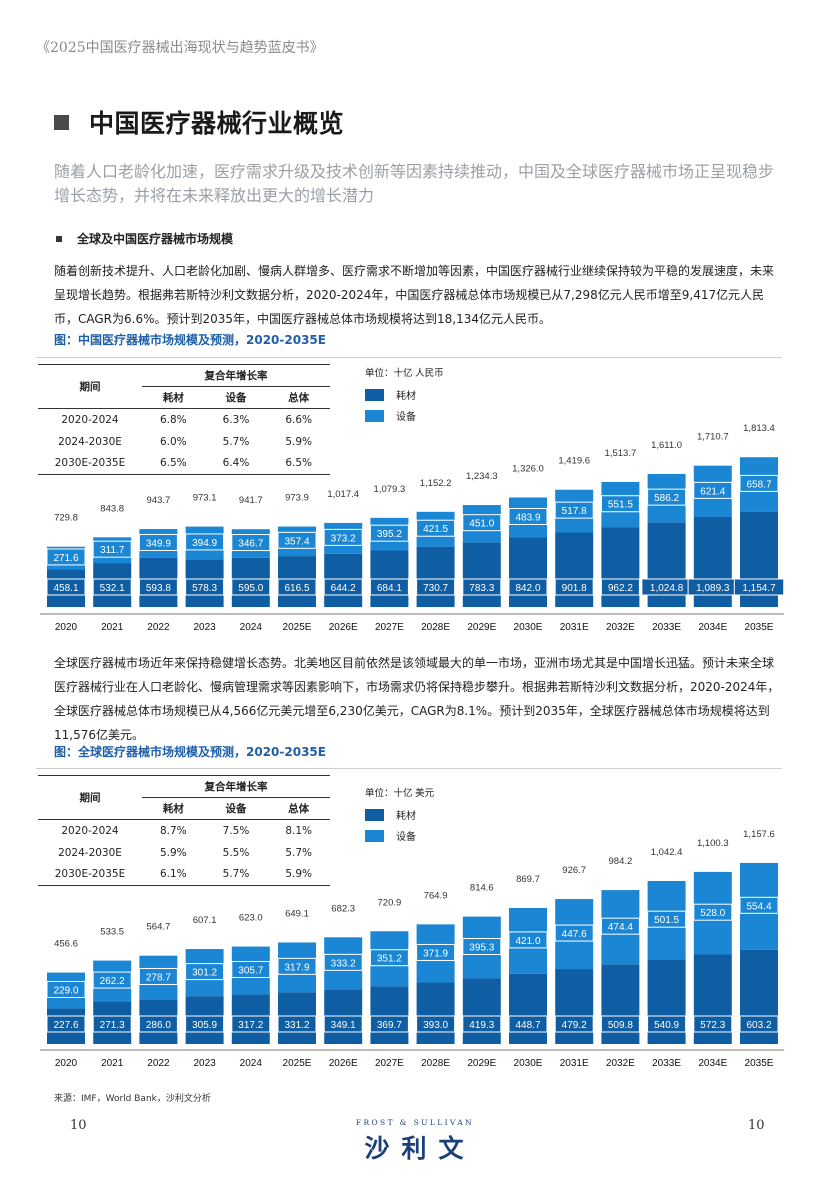 The image size is (831, 1181). I want to click on data-label-consumables: 349.1, so click(343, 1025).